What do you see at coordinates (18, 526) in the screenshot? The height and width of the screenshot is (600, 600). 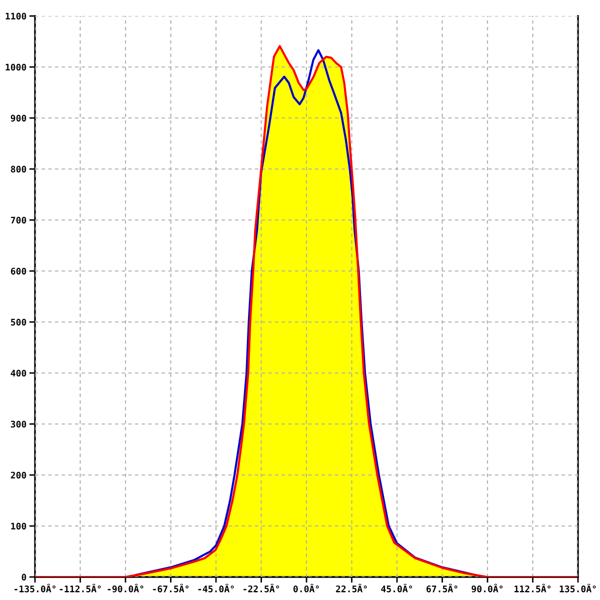 I see `y-tick-label: 100` at bounding box center [18, 526].